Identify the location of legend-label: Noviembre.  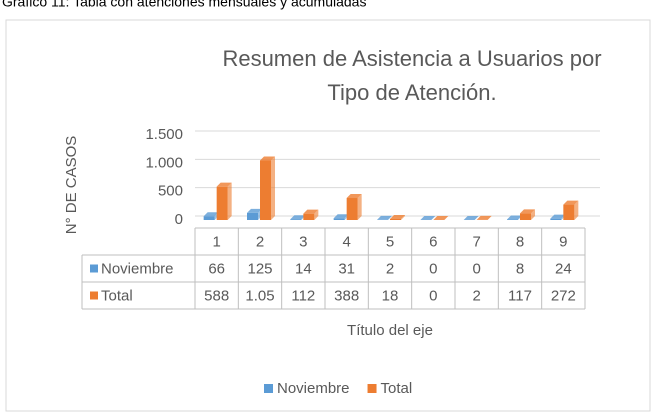
(313, 388).